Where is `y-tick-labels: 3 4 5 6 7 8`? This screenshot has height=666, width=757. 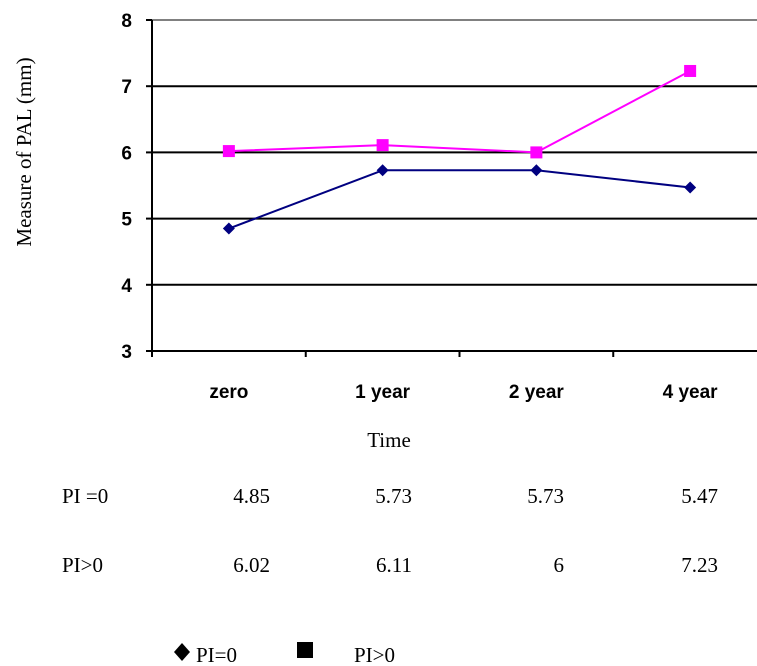 y-tick-labels: 3 4 5 6 7 8 is located at coordinates (126, 187).